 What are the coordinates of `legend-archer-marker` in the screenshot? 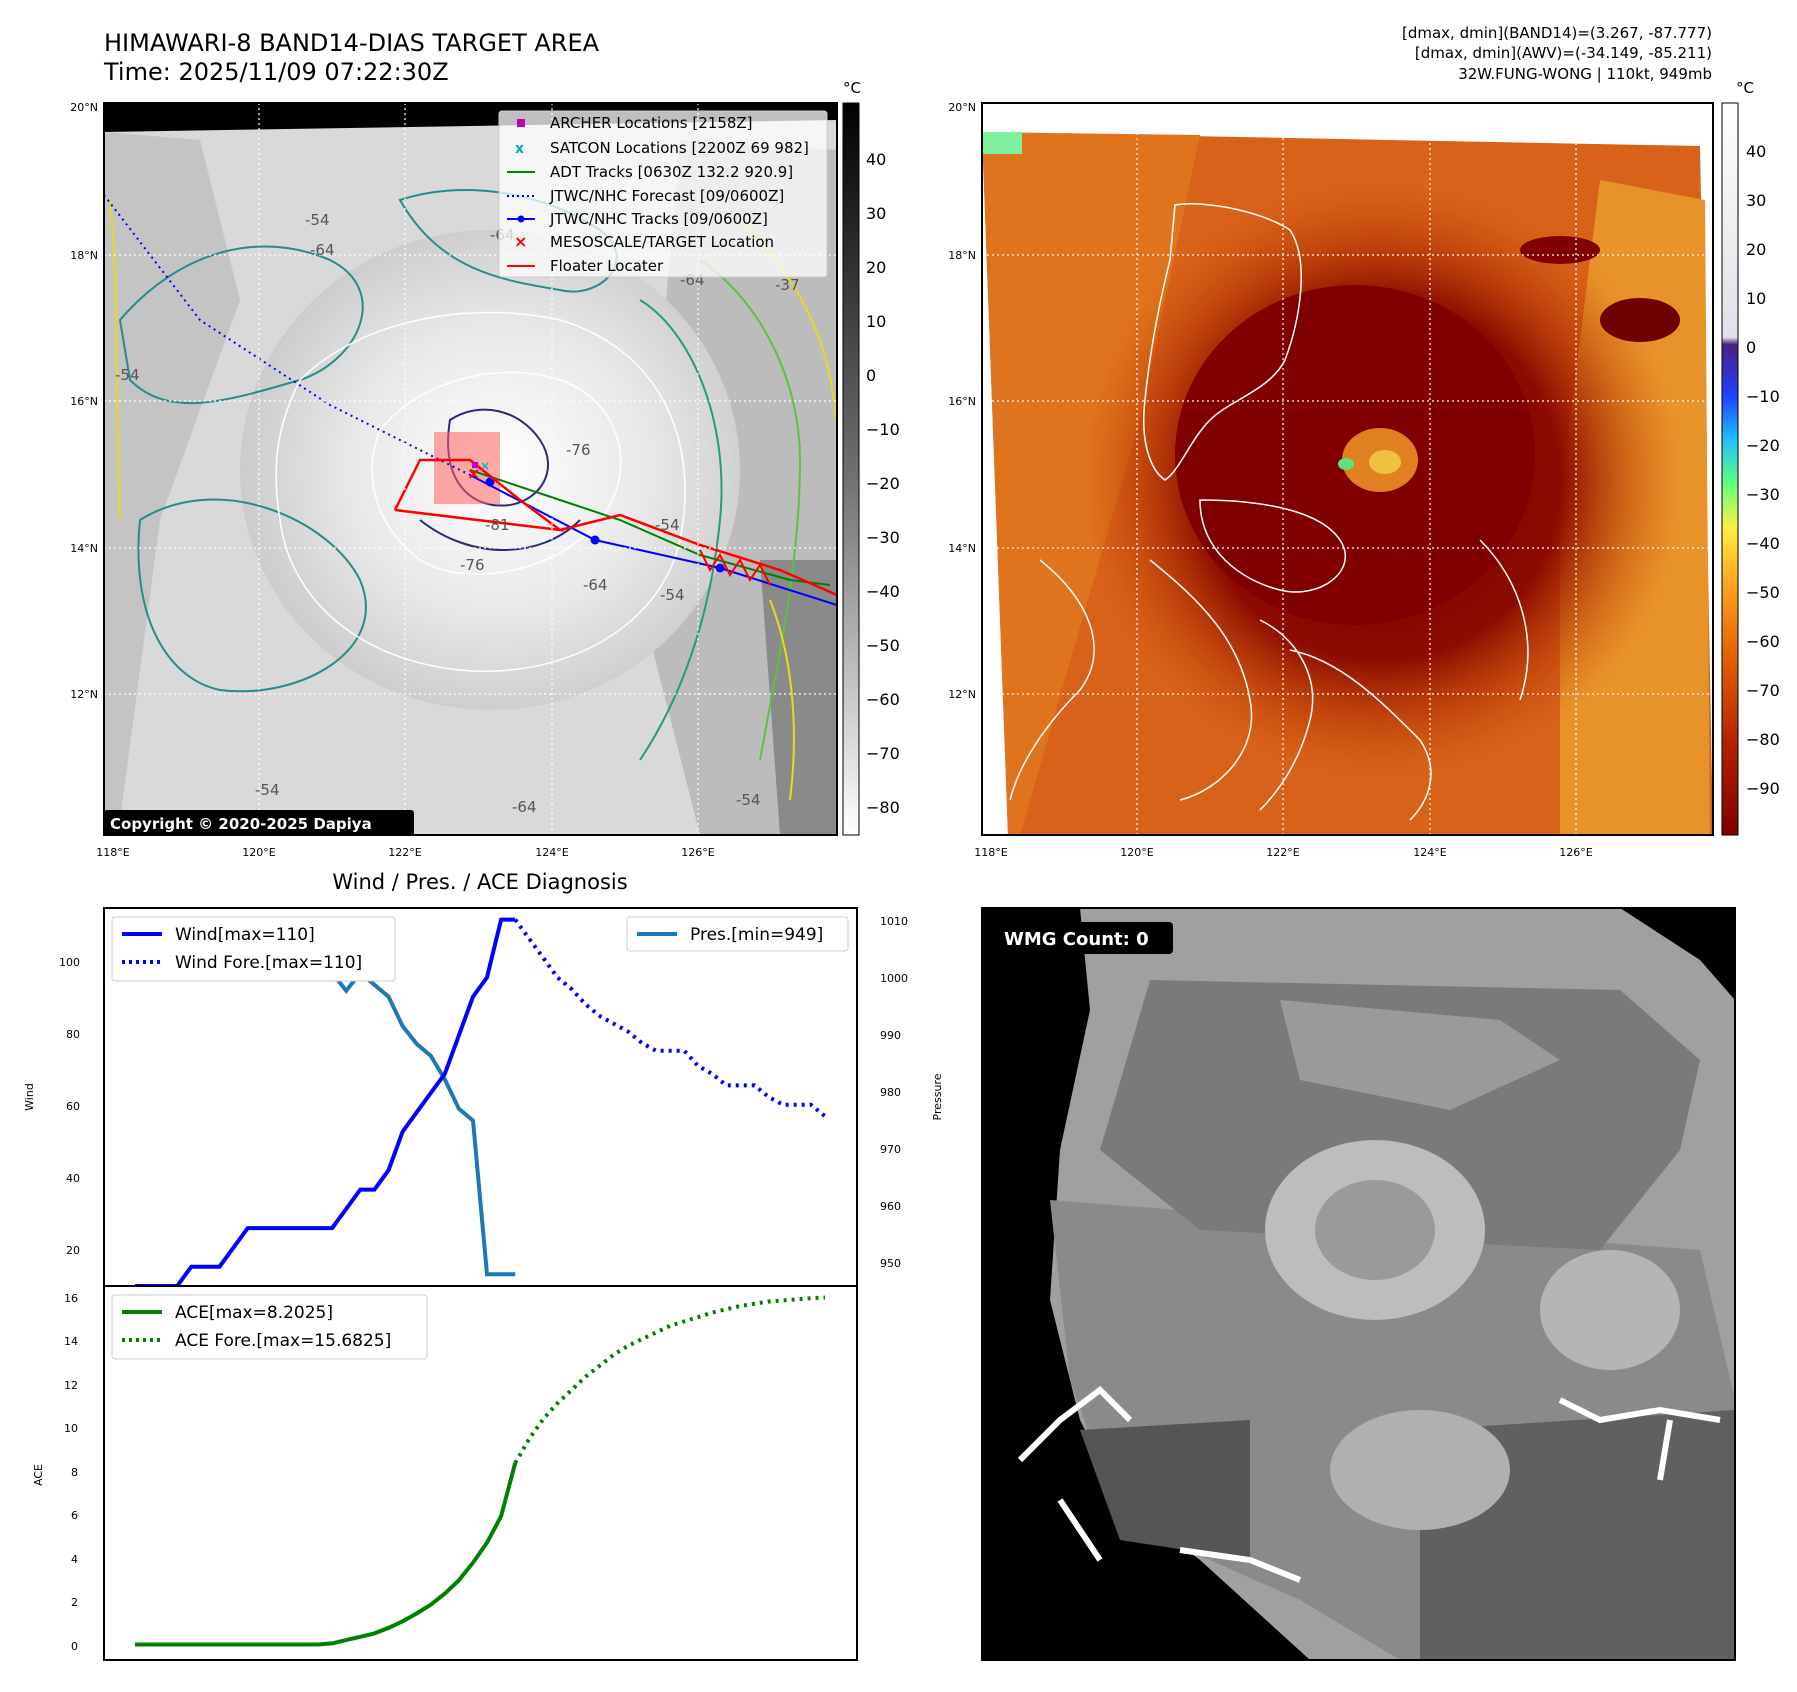 It's located at (521, 123).